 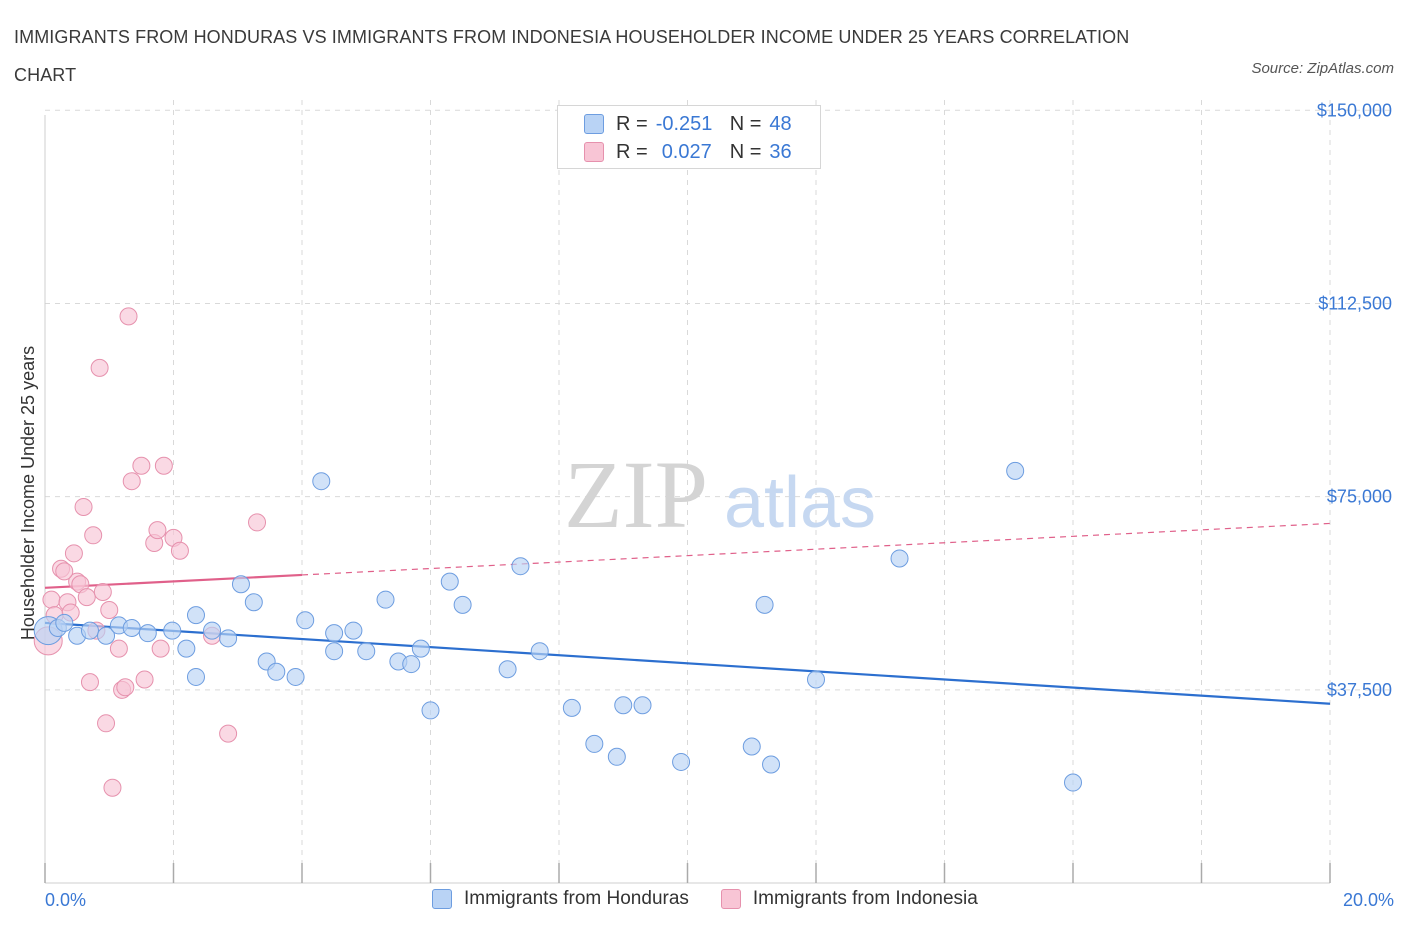 I want to click on source-label: Source: ZipAtlas.com, so click(x=1322, y=68).